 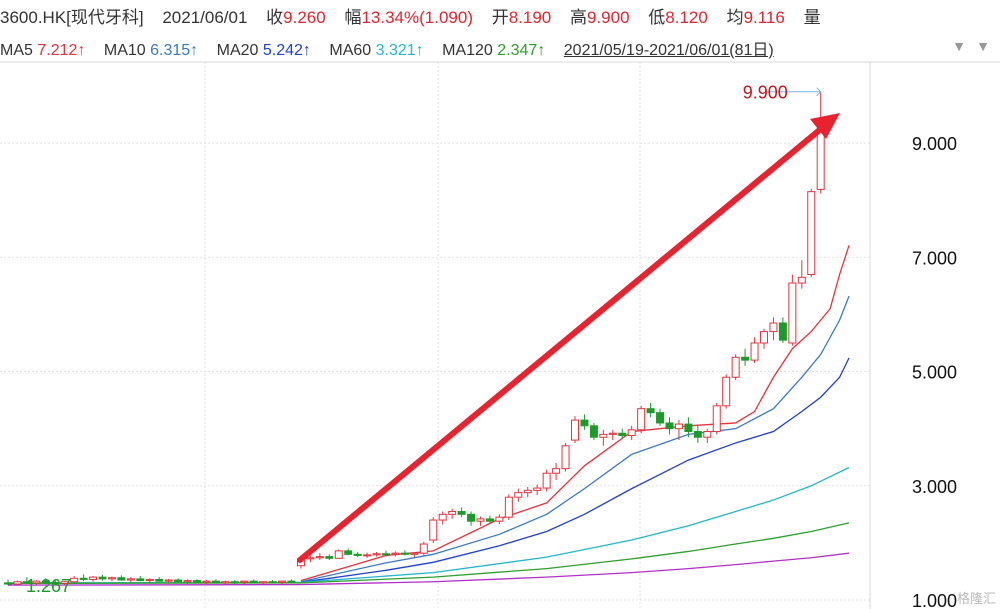 What do you see at coordinates (399, 50) in the screenshot?
I see `ma60-value: 3.321↑` at bounding box center [399, 50].